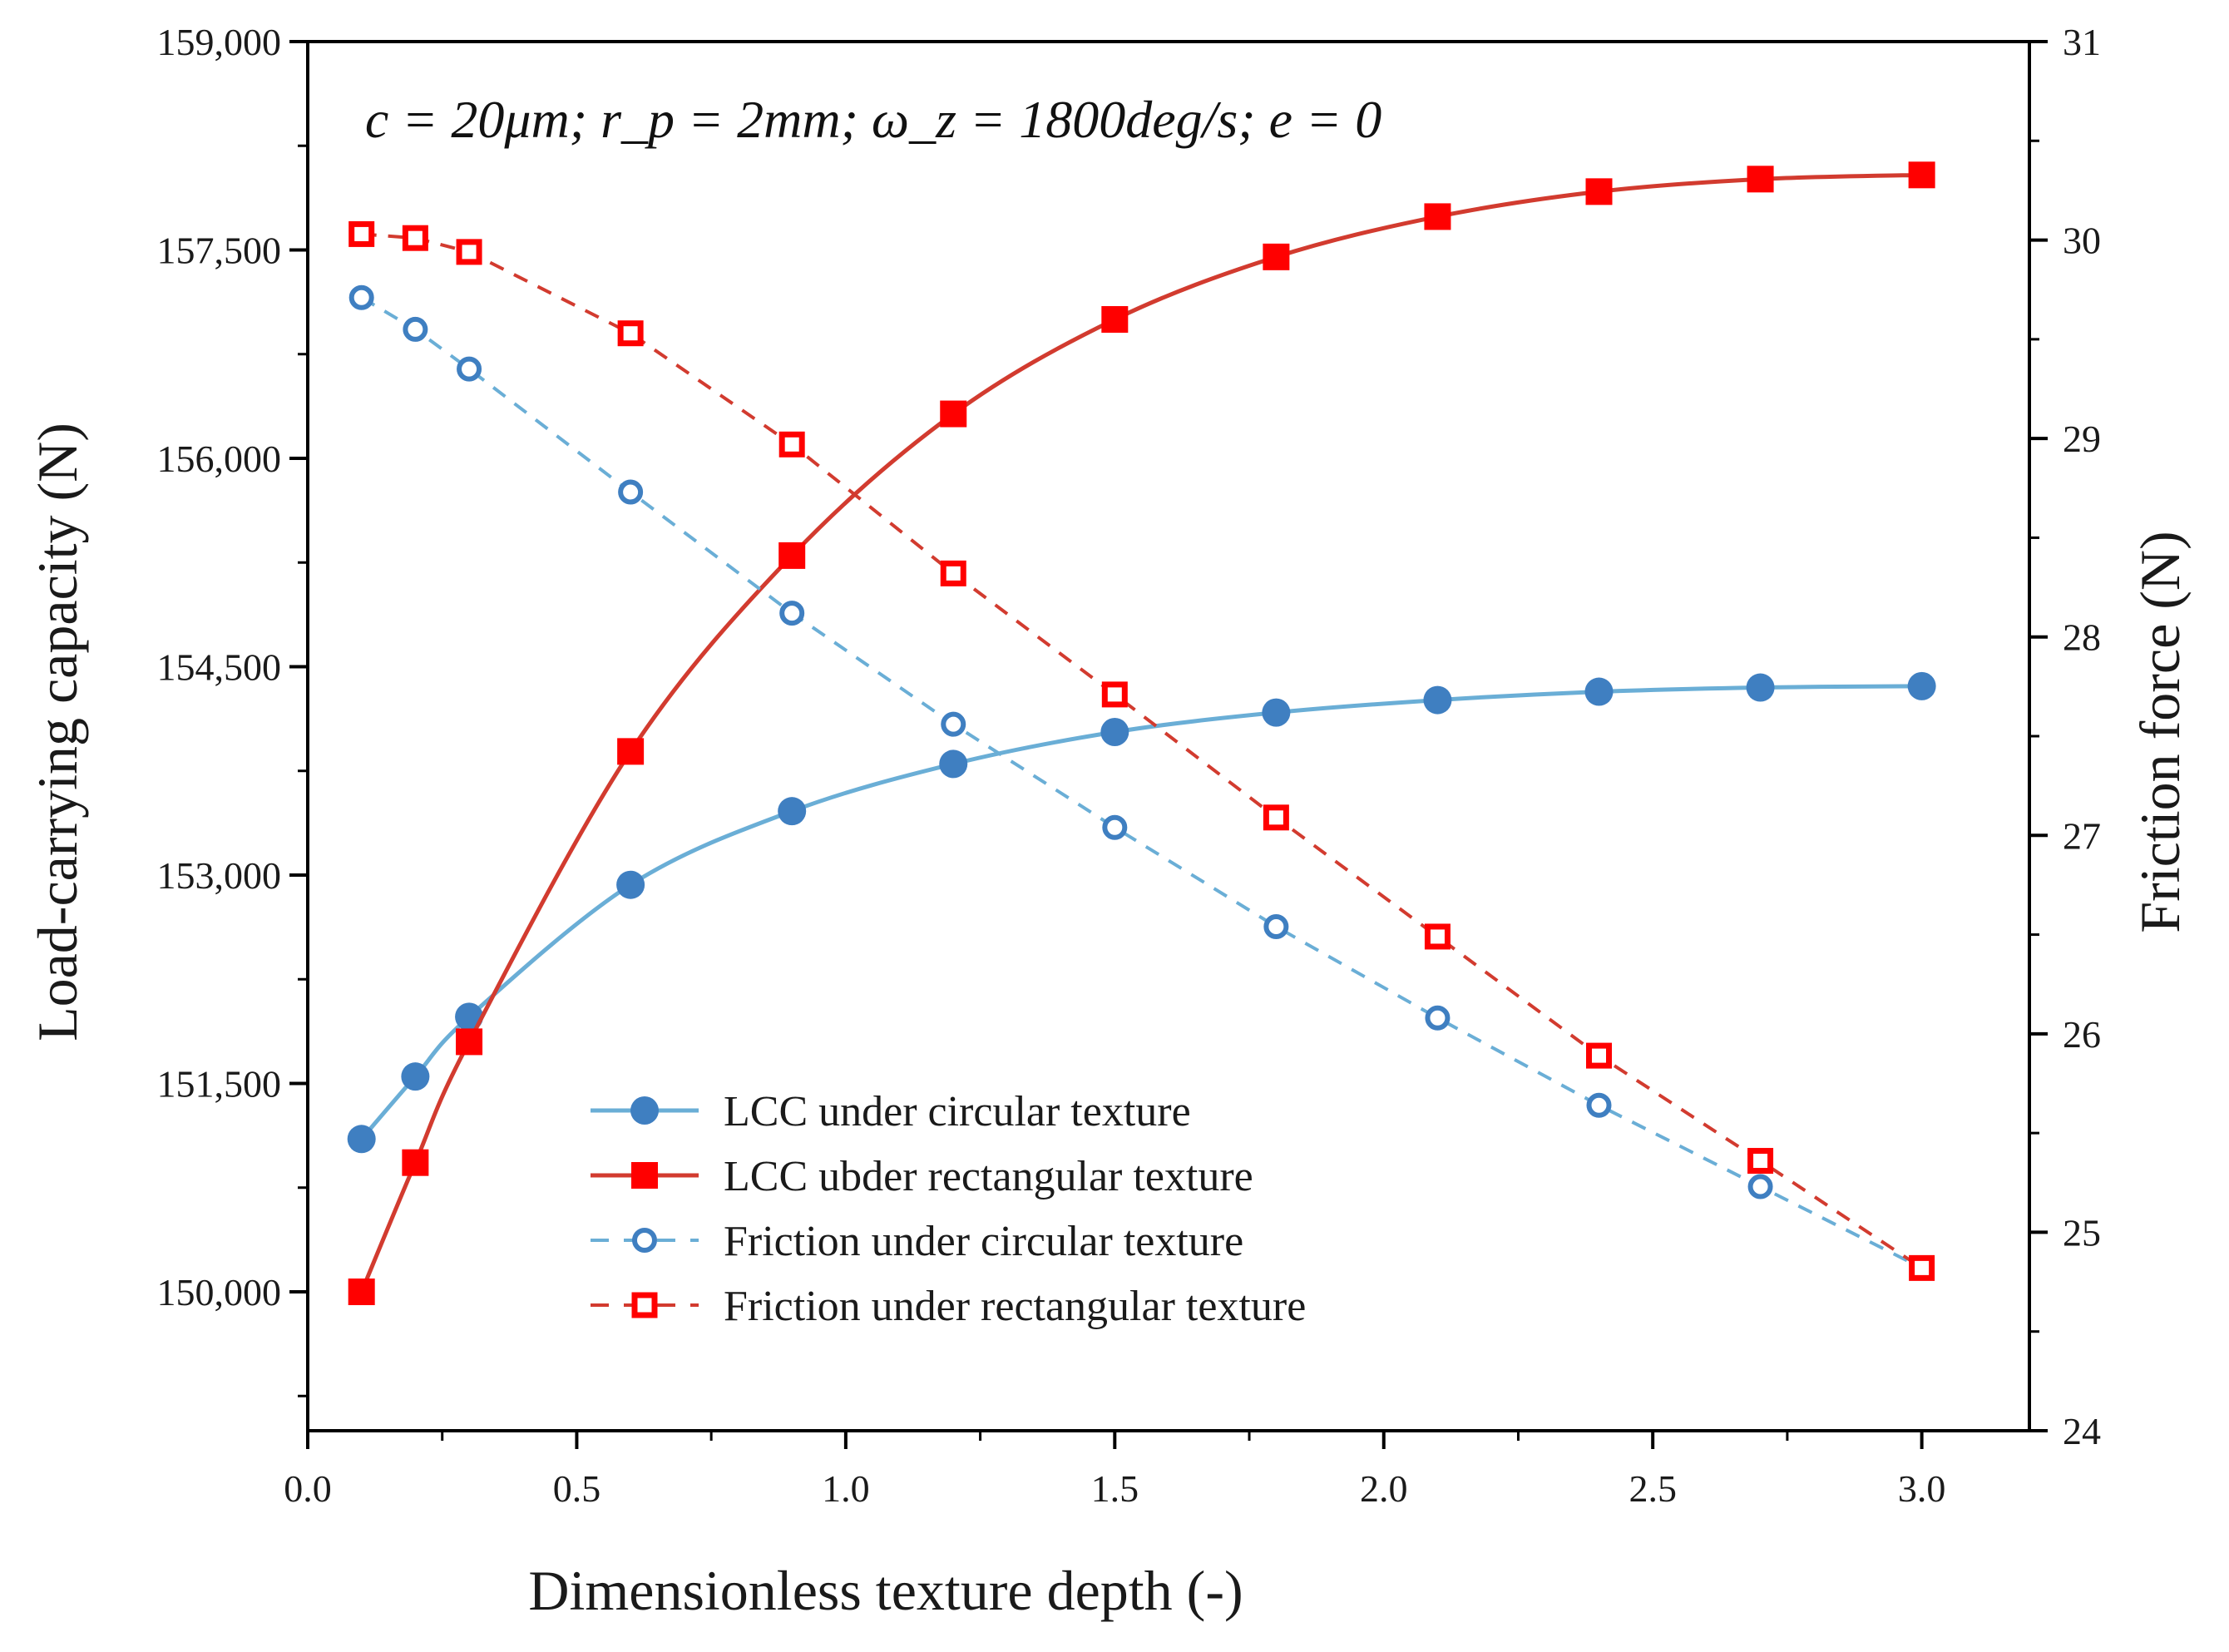  Describe the element at coordinates (58, 732) in the screenshot. I see `y-axis-left-title: Load-carrying capacity (N)` at that location.